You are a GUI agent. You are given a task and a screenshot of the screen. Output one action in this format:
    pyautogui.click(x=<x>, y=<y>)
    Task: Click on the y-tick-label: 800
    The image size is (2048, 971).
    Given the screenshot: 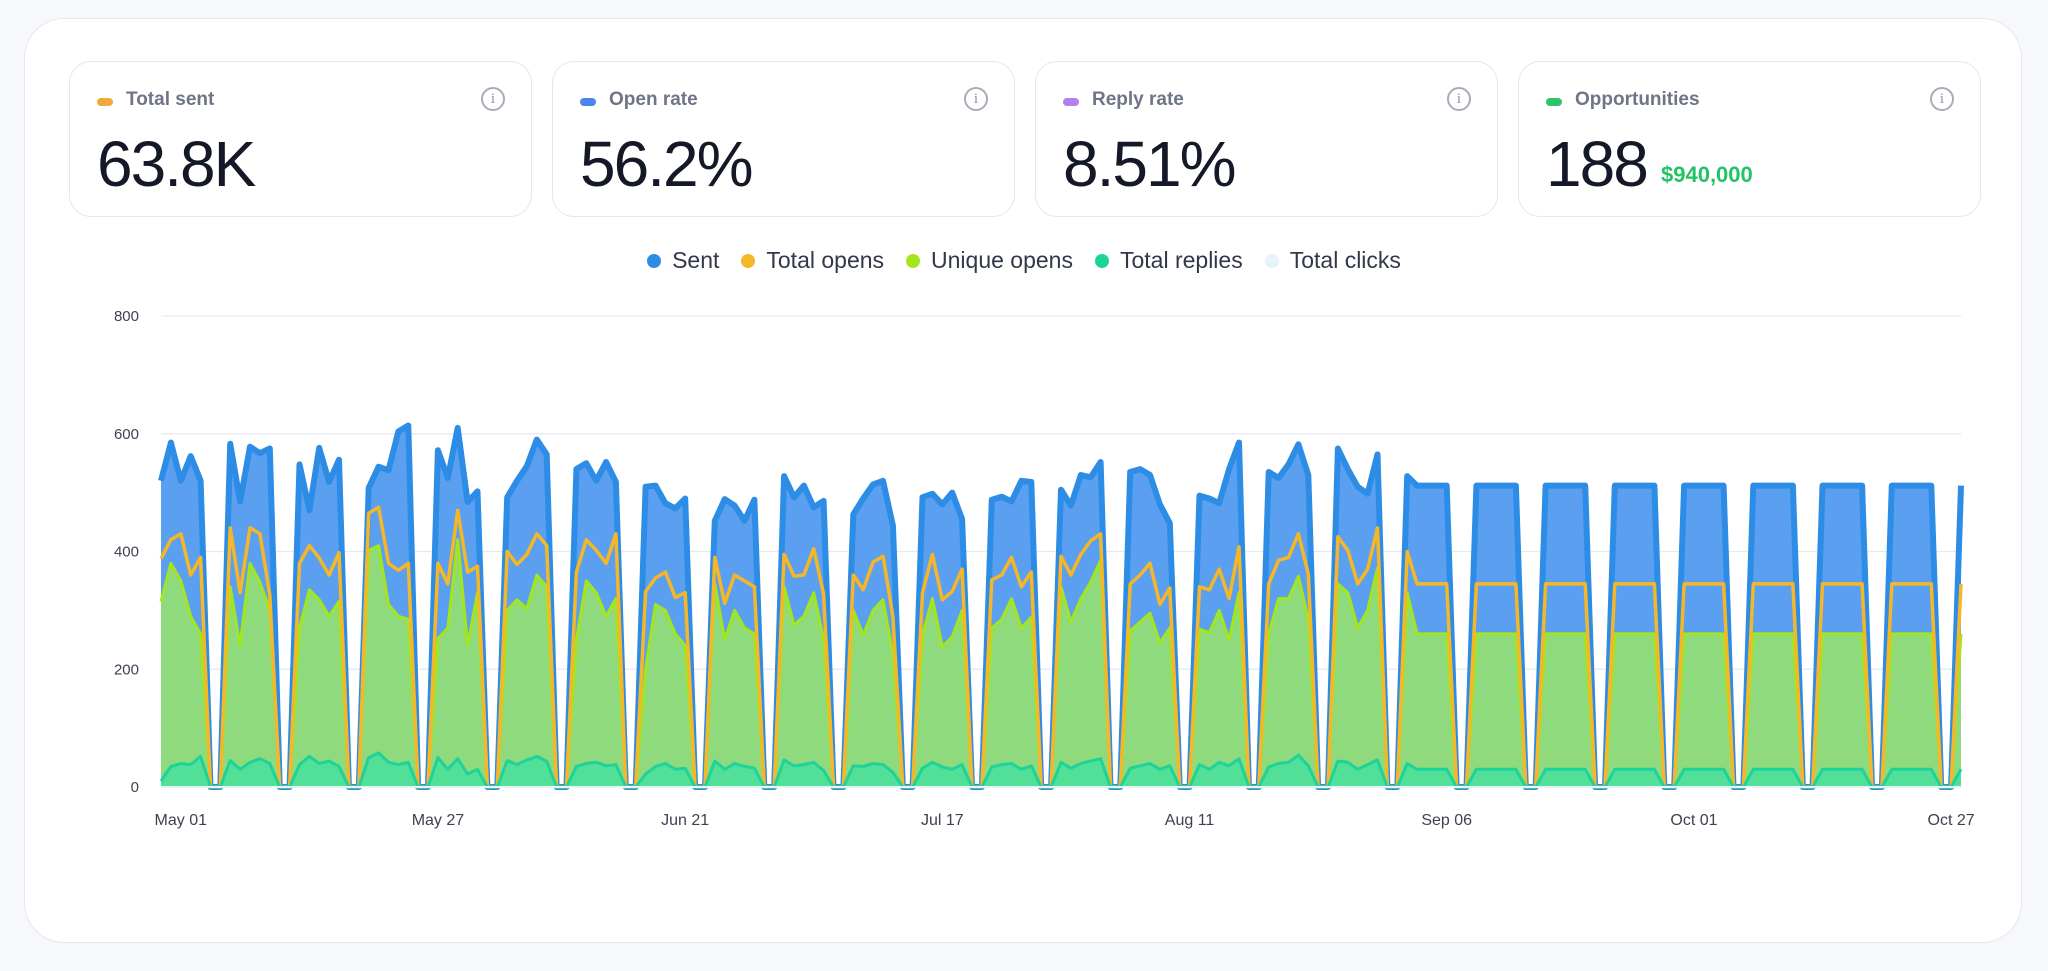 What is the action you would take?
    pyautogui.click(x=126, y=316)
    